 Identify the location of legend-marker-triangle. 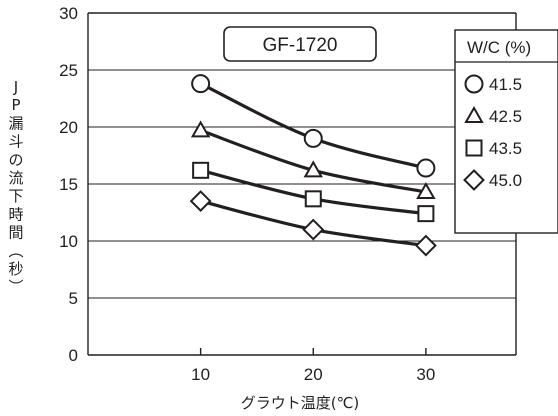
(474, 114).